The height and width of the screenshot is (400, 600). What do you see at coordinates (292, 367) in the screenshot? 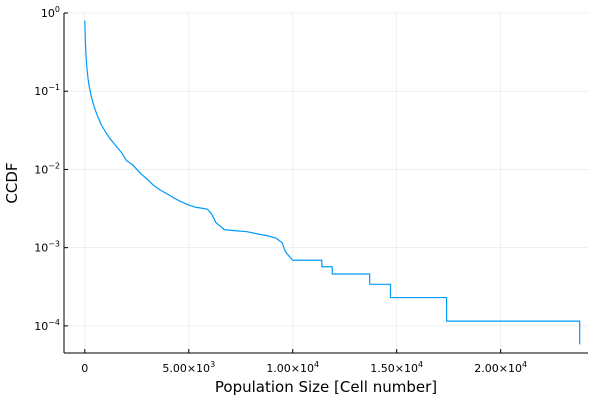
I see `x-tick-label: 1.00×104` at bounding box center [292, 367].